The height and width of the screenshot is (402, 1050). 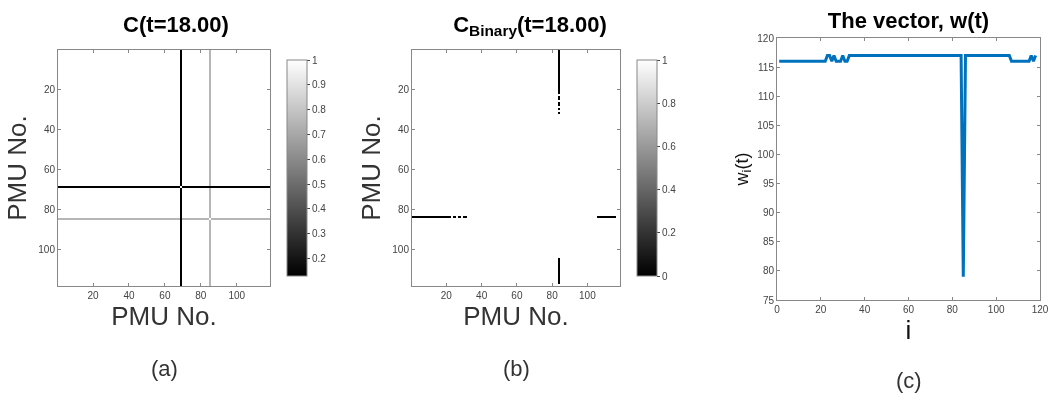 I want to click on x-tick-label: 0, so click(x=777, y=309).